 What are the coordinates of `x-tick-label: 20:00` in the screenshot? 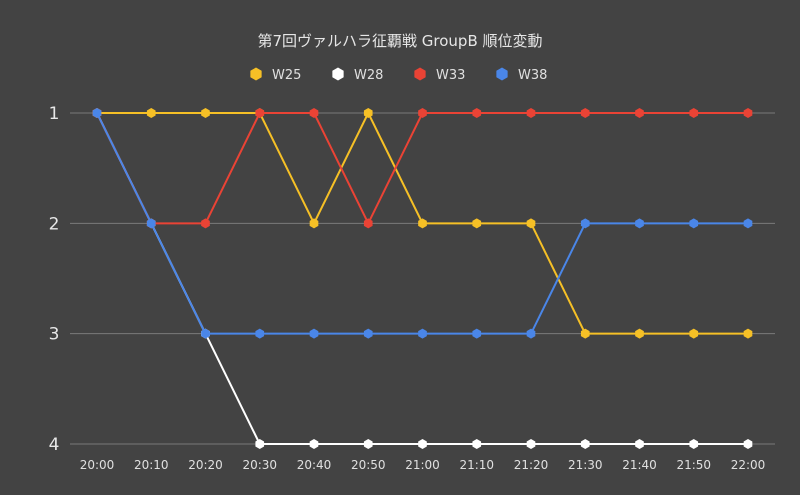 It's located at (97, 465).